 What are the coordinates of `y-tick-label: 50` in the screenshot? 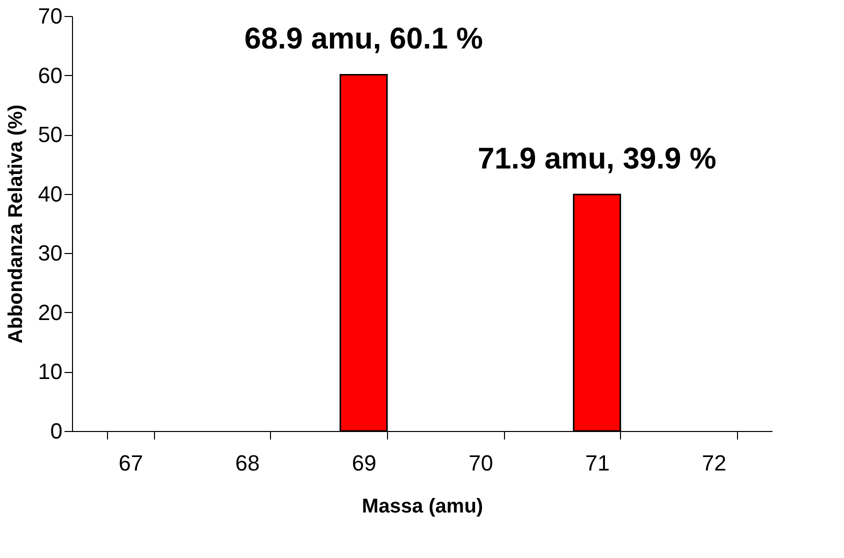 It's located at (50, 135).